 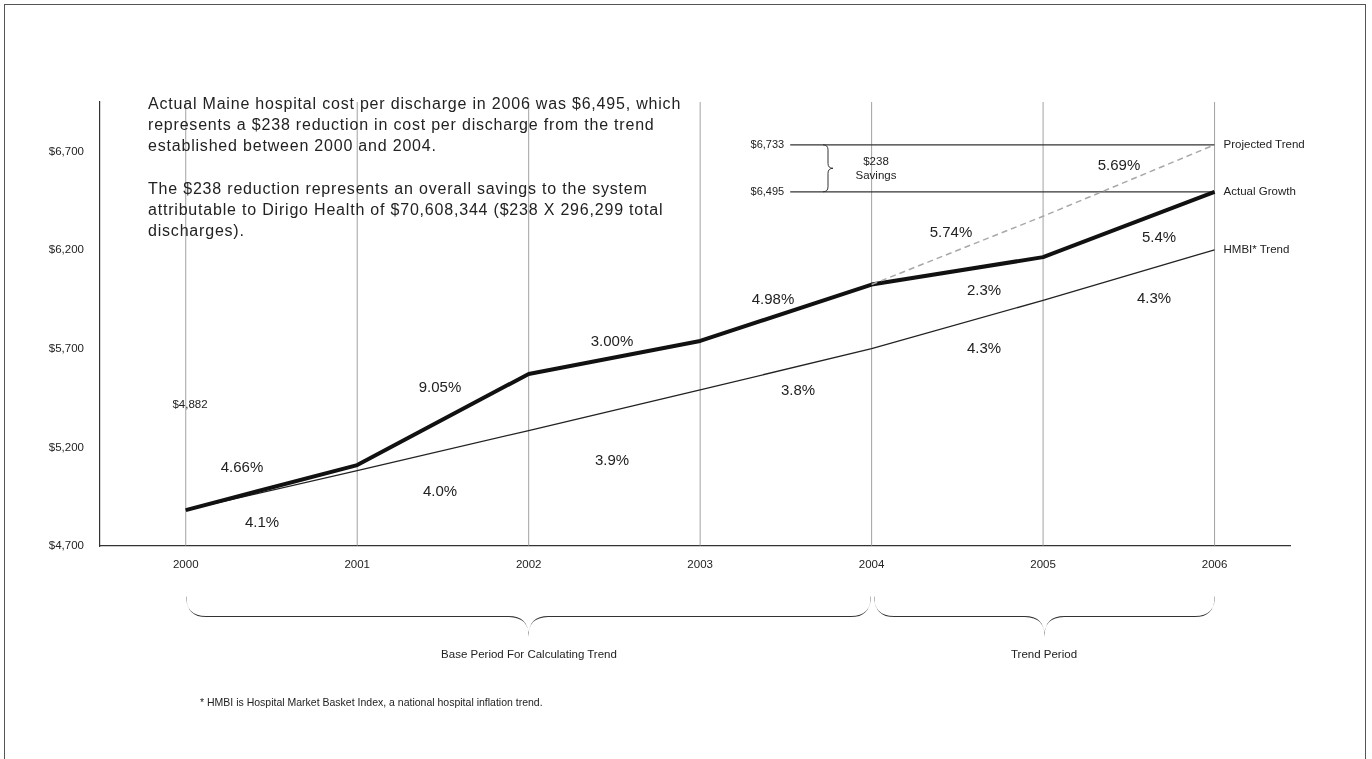 What do you see at coordinates (1044, 655) in the screenshot?
I see `text: Trend Period` at bounding box center [1044, 655].